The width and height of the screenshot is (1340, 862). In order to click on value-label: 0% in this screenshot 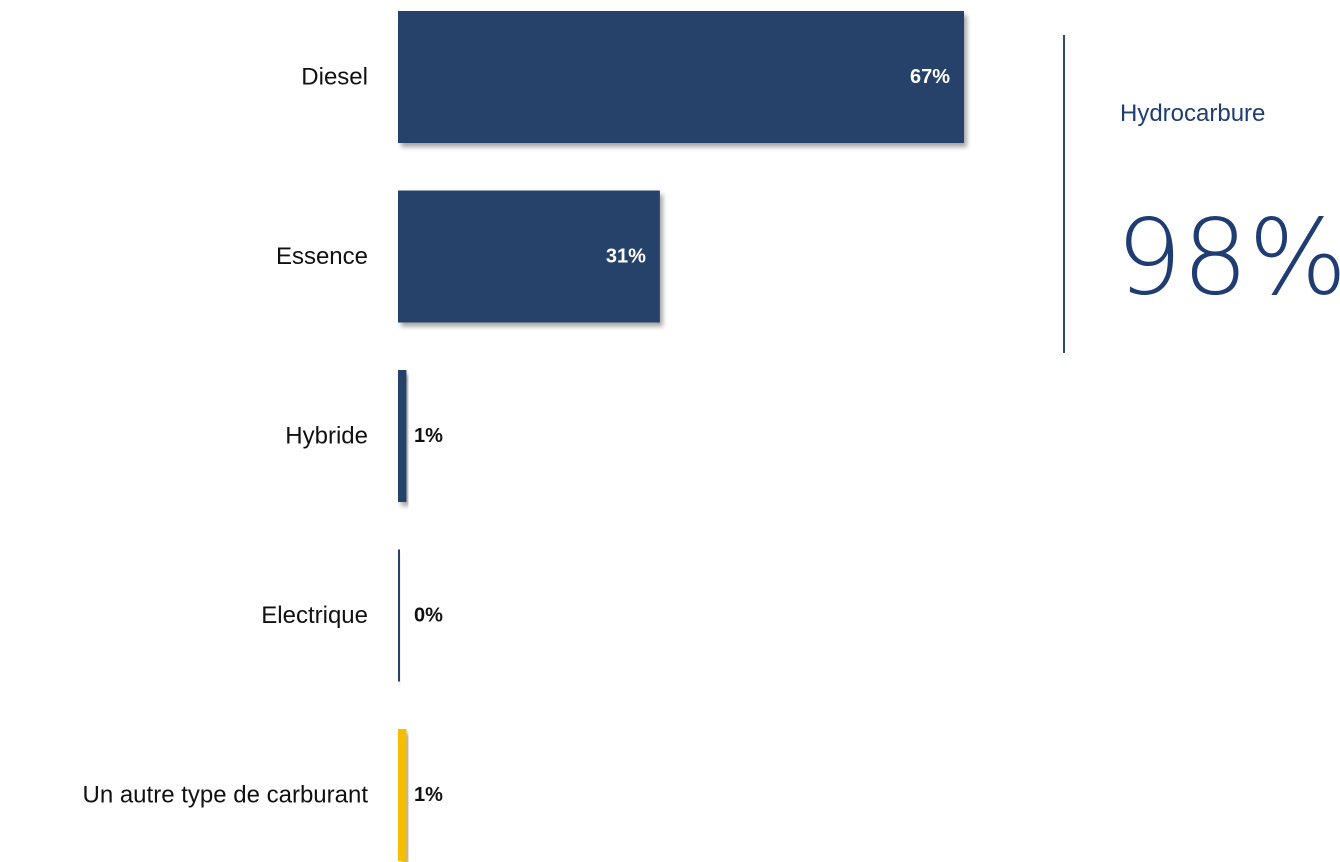, I will do `click(428, 616)`.